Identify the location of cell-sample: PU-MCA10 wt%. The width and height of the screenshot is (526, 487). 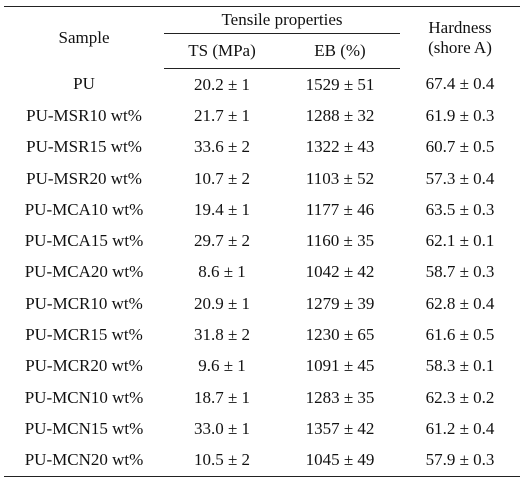
(84, 209).